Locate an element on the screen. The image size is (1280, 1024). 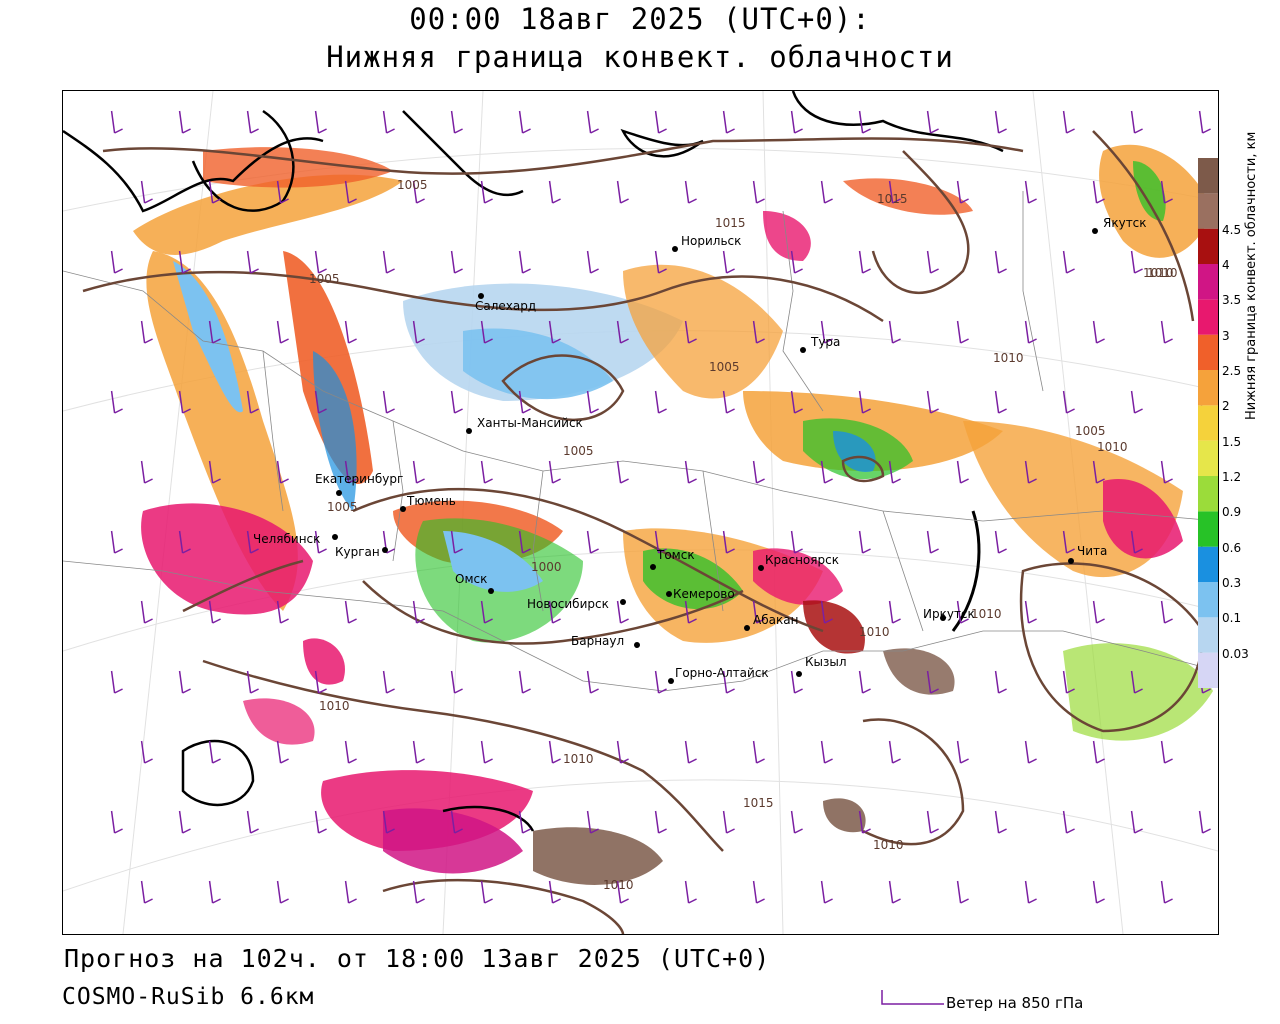
color-scale-tick: 0.9 is located at coordinates (1232, 512).